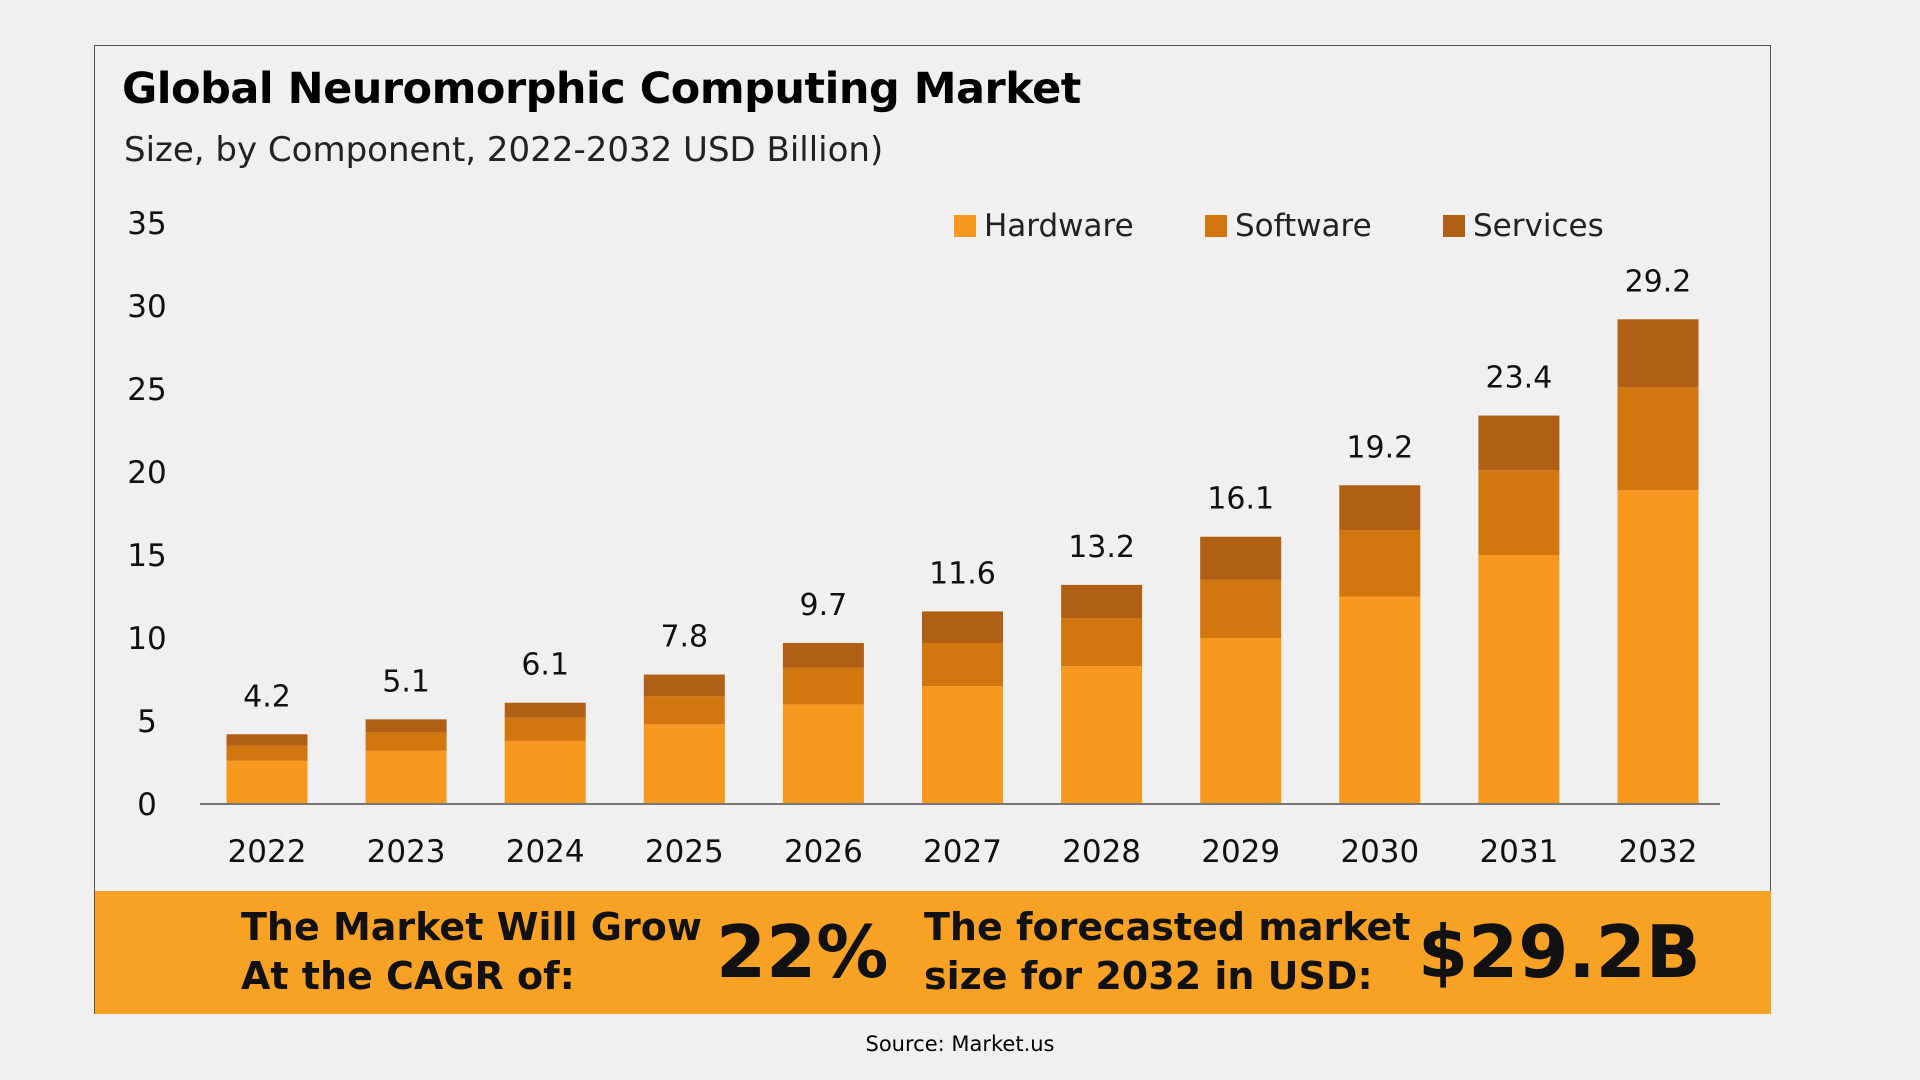 This screenshot has height=1080, width=1920. I want to click on x-tick-label: 2022, so click(267, 852).